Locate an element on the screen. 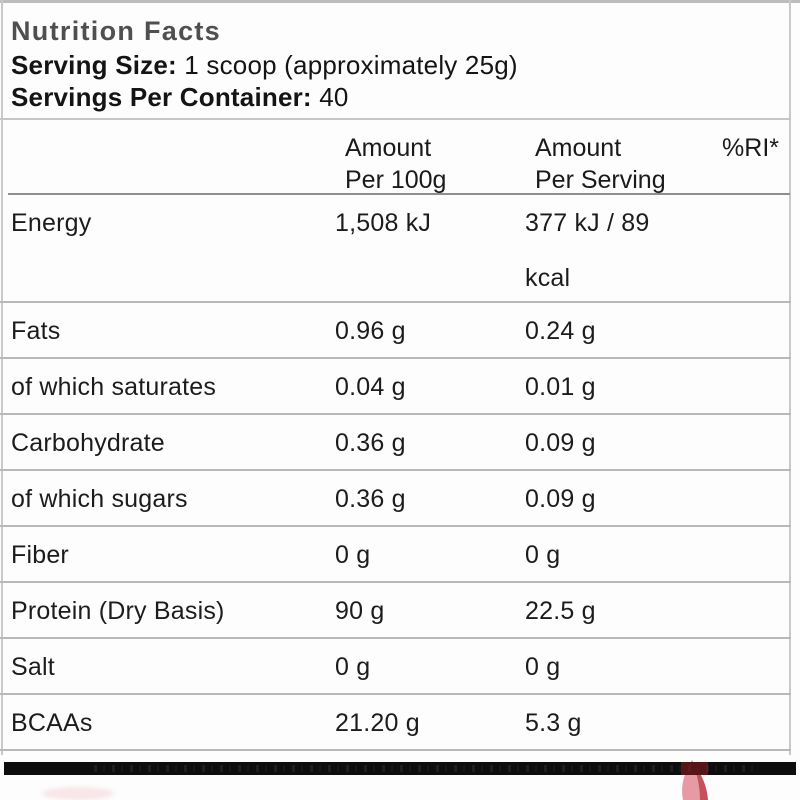  column-header-ri: %RI* is located at coordinates (750, 148).